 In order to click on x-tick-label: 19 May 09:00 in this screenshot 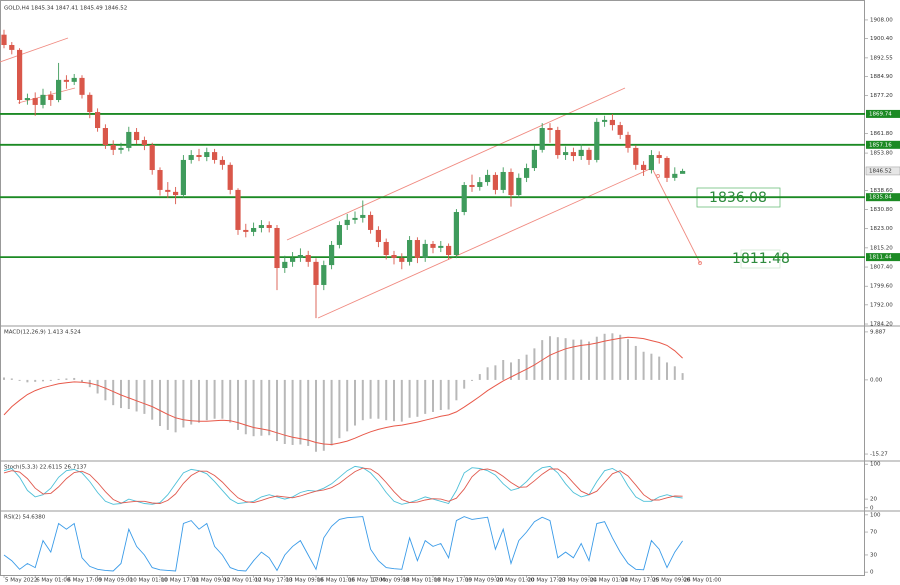, I will do `click(484, 581)`.